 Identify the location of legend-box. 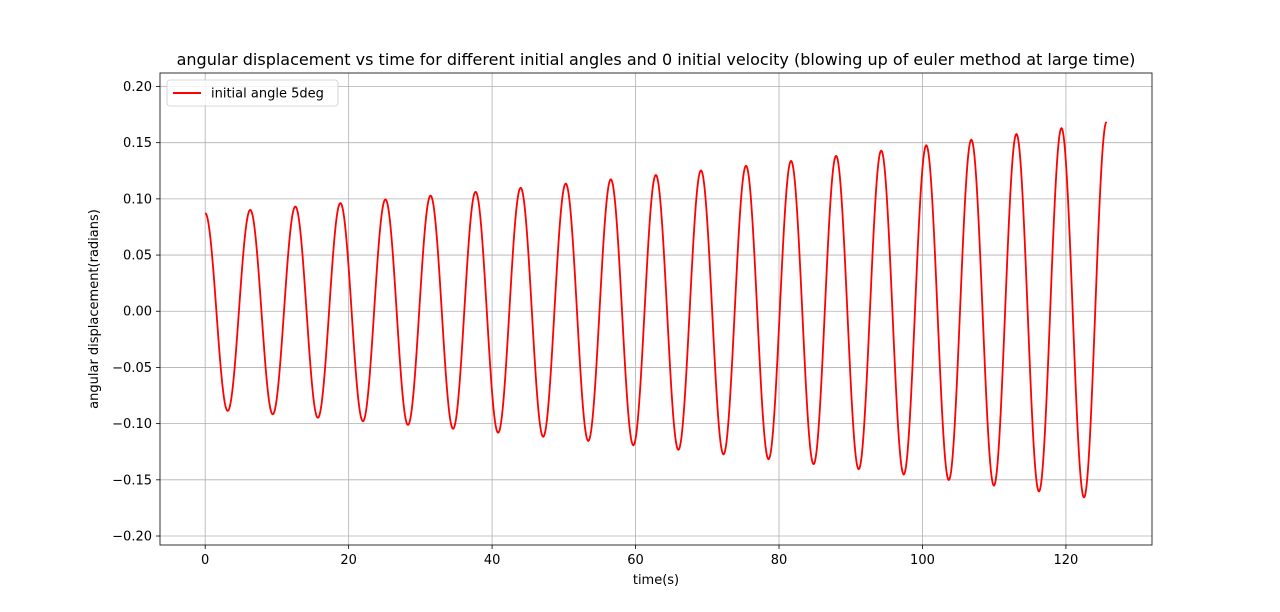
(252, 93).